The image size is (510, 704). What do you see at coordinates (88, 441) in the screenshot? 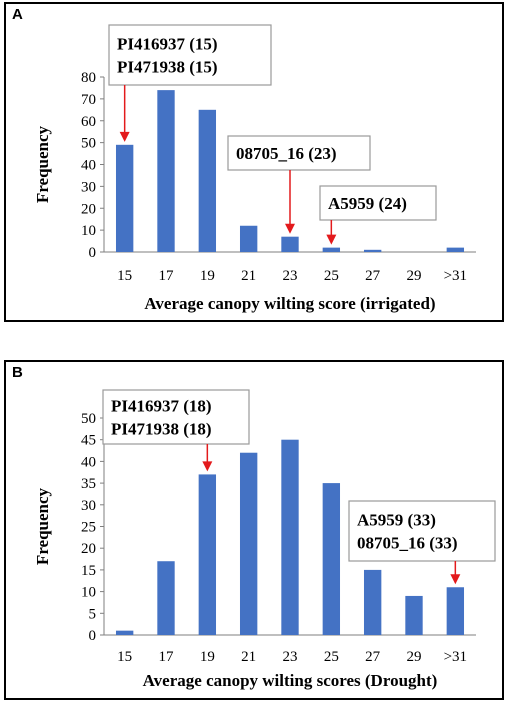
I see `y-tick-label: 45` at bounding box center [88, 441].